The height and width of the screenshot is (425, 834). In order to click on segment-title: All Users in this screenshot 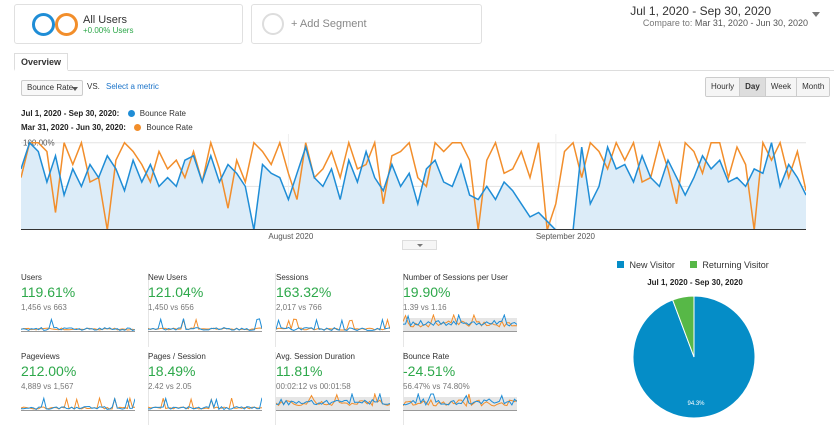, I will do `click(105, 20)`.